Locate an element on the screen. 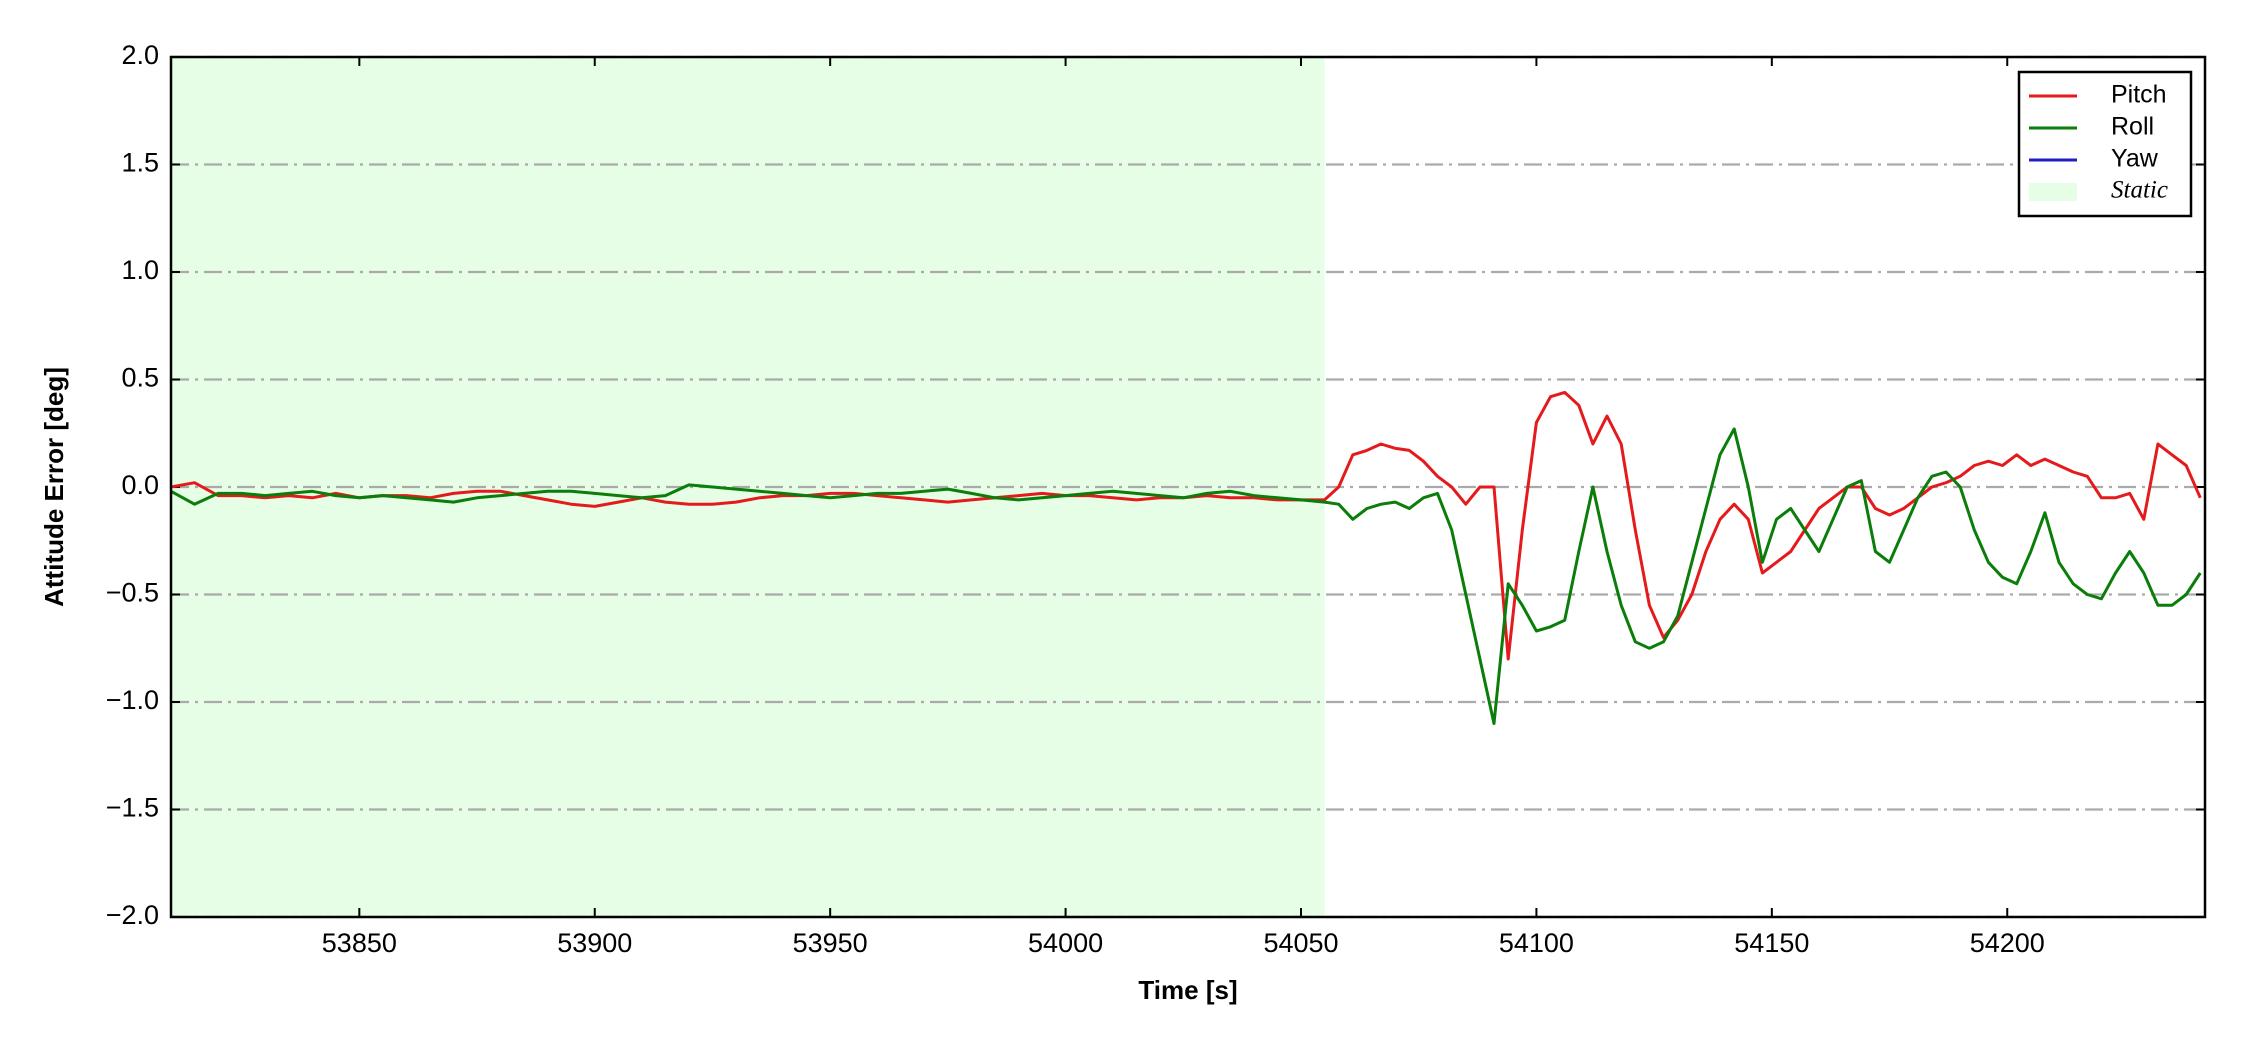 This screenshot has width=2250, height=1050. y-tick-label: −1.0 is located at coordinates (132, 700).